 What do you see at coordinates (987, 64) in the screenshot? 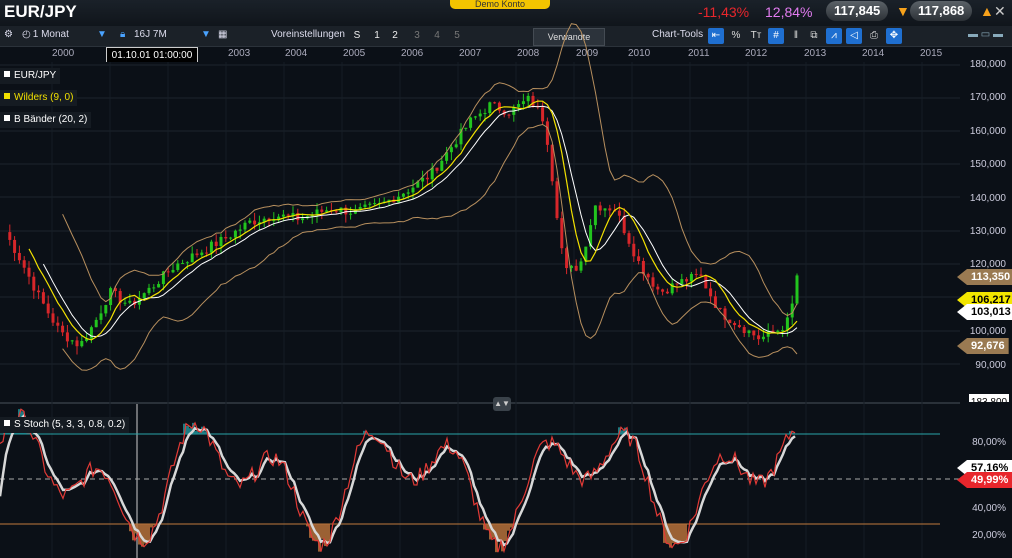
I see `price-tick-label: 180,000` at bounding box center [987, 64].